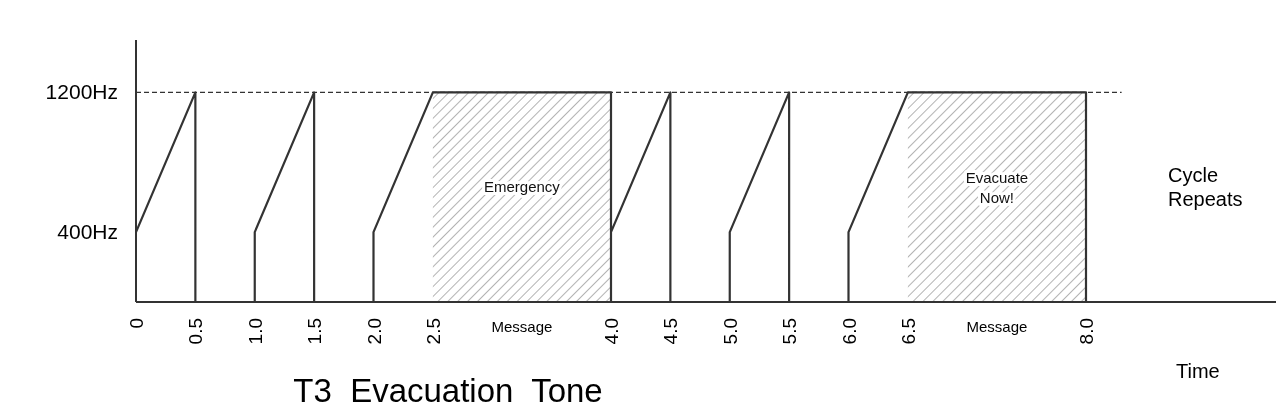 The height and width of the screenshot is (419, 1284). I want to click on x-tick-label: 5.5, so click(790, 331).